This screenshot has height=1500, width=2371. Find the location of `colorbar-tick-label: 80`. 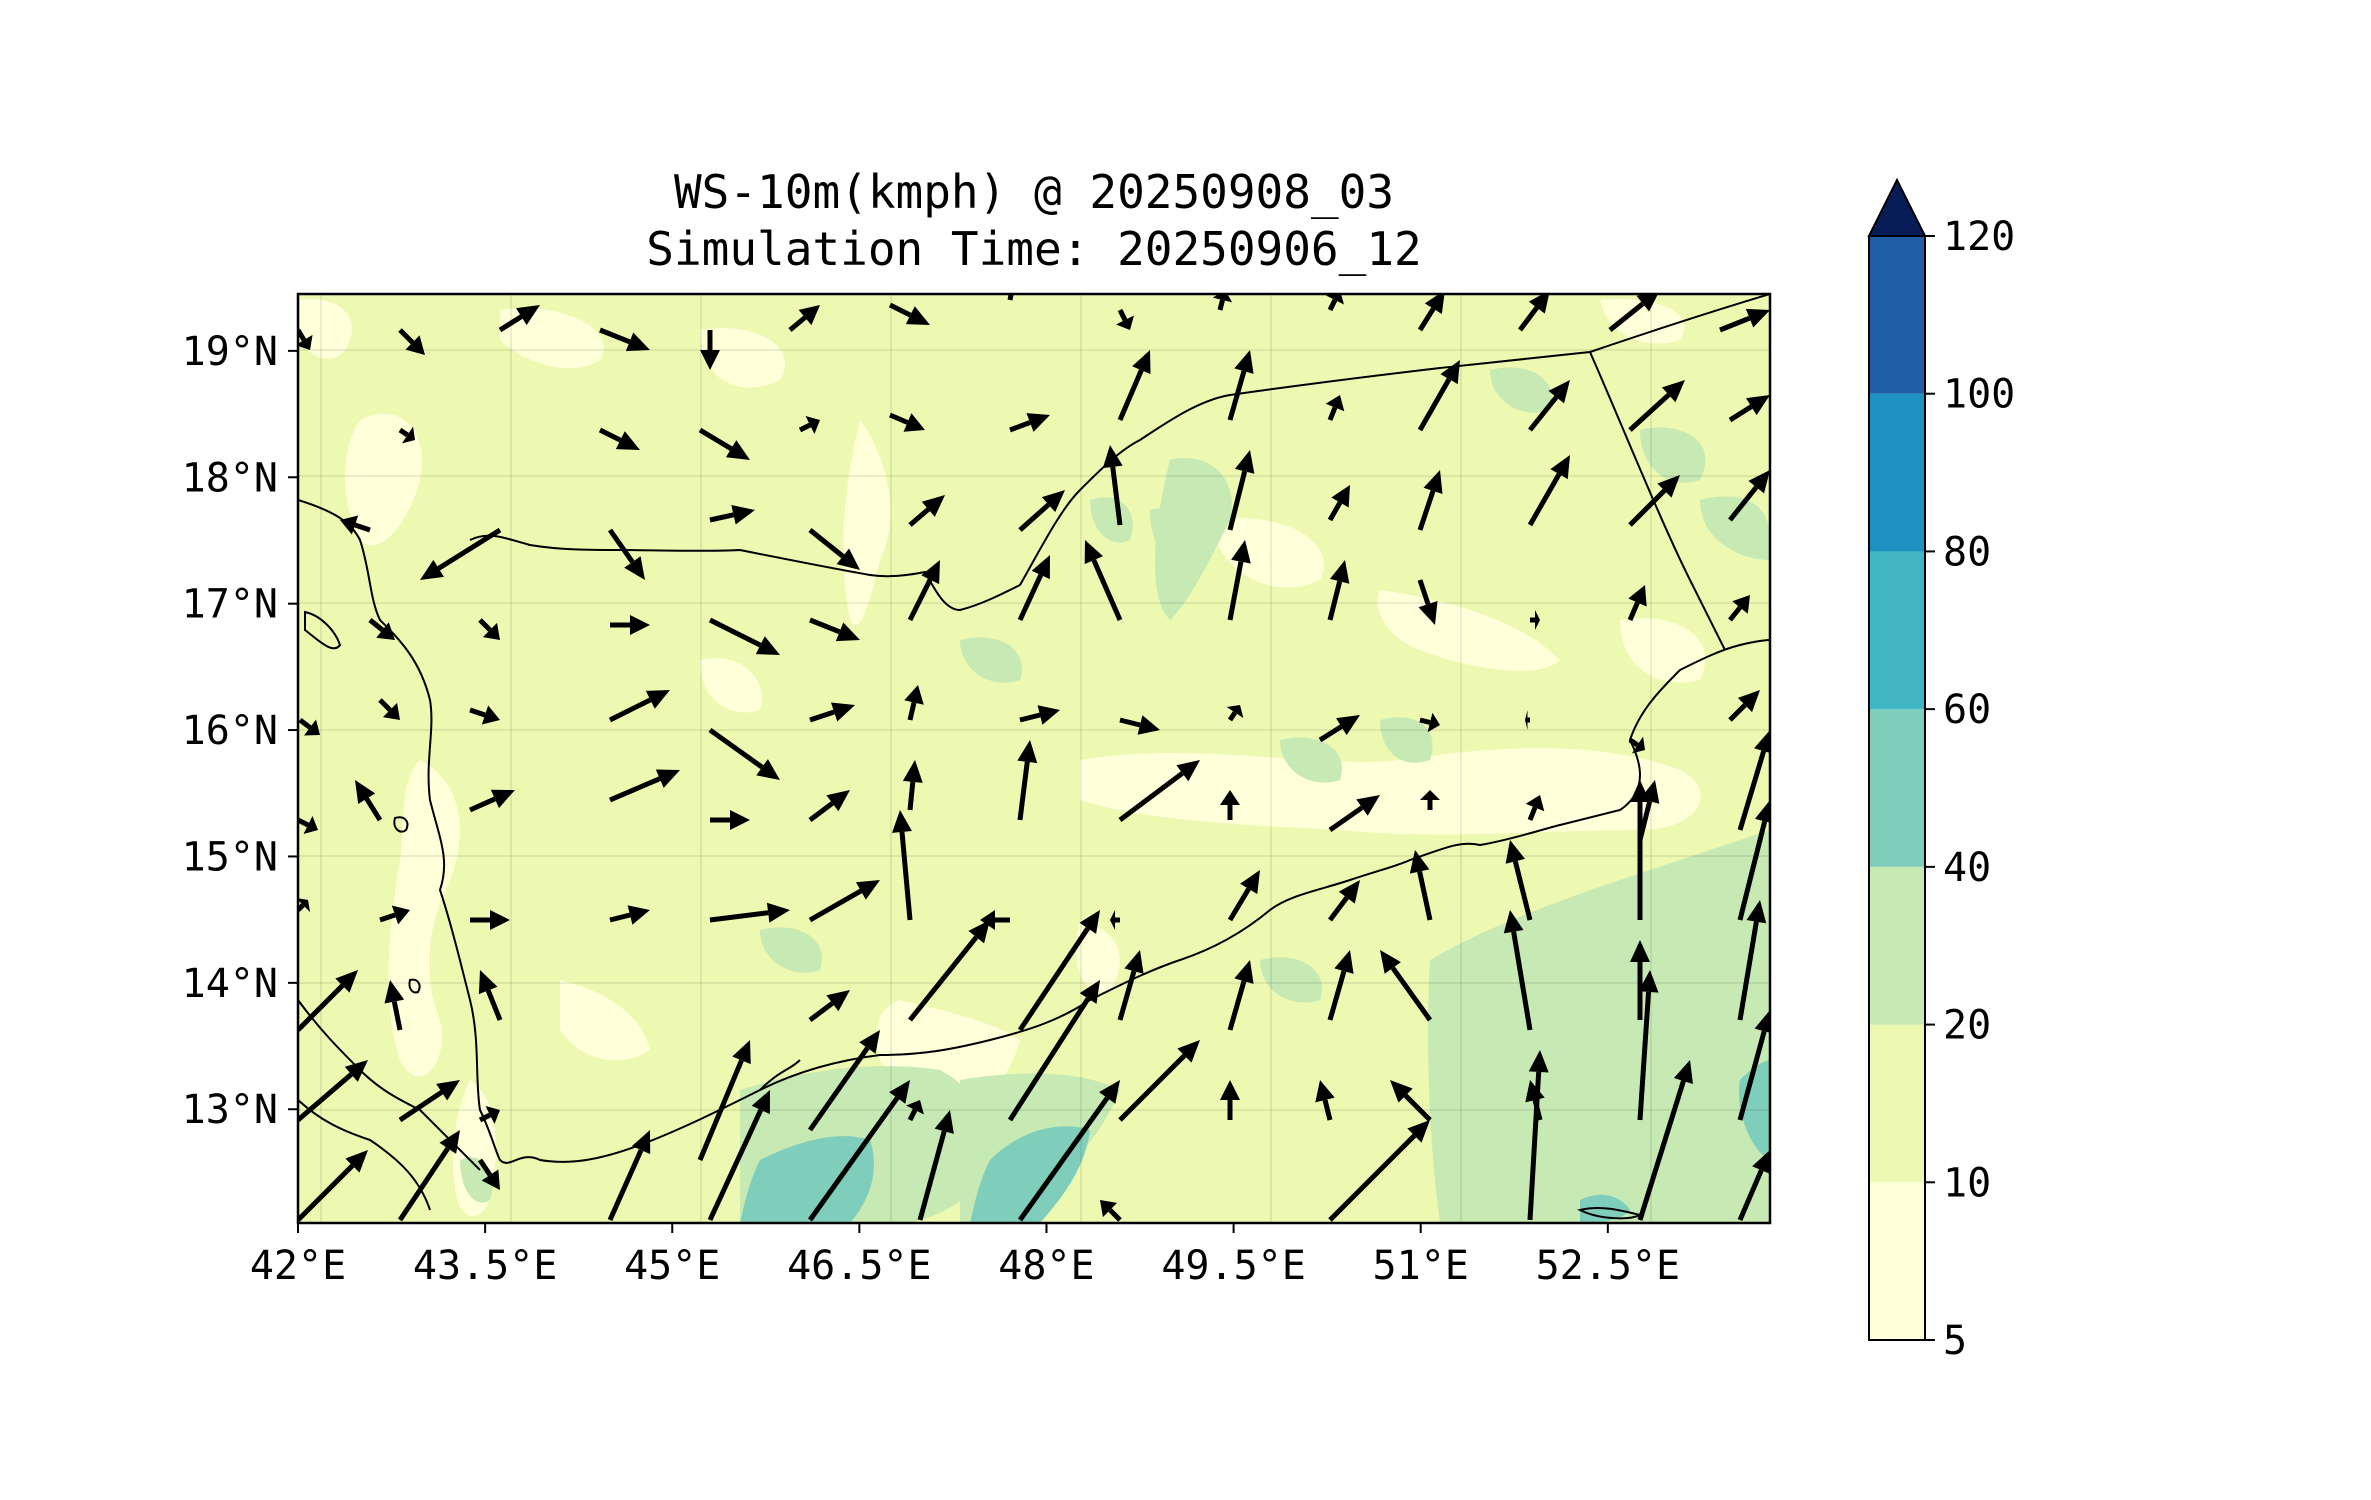

colorbar-tick-label: 80 is located at coordinates (1967, 552).